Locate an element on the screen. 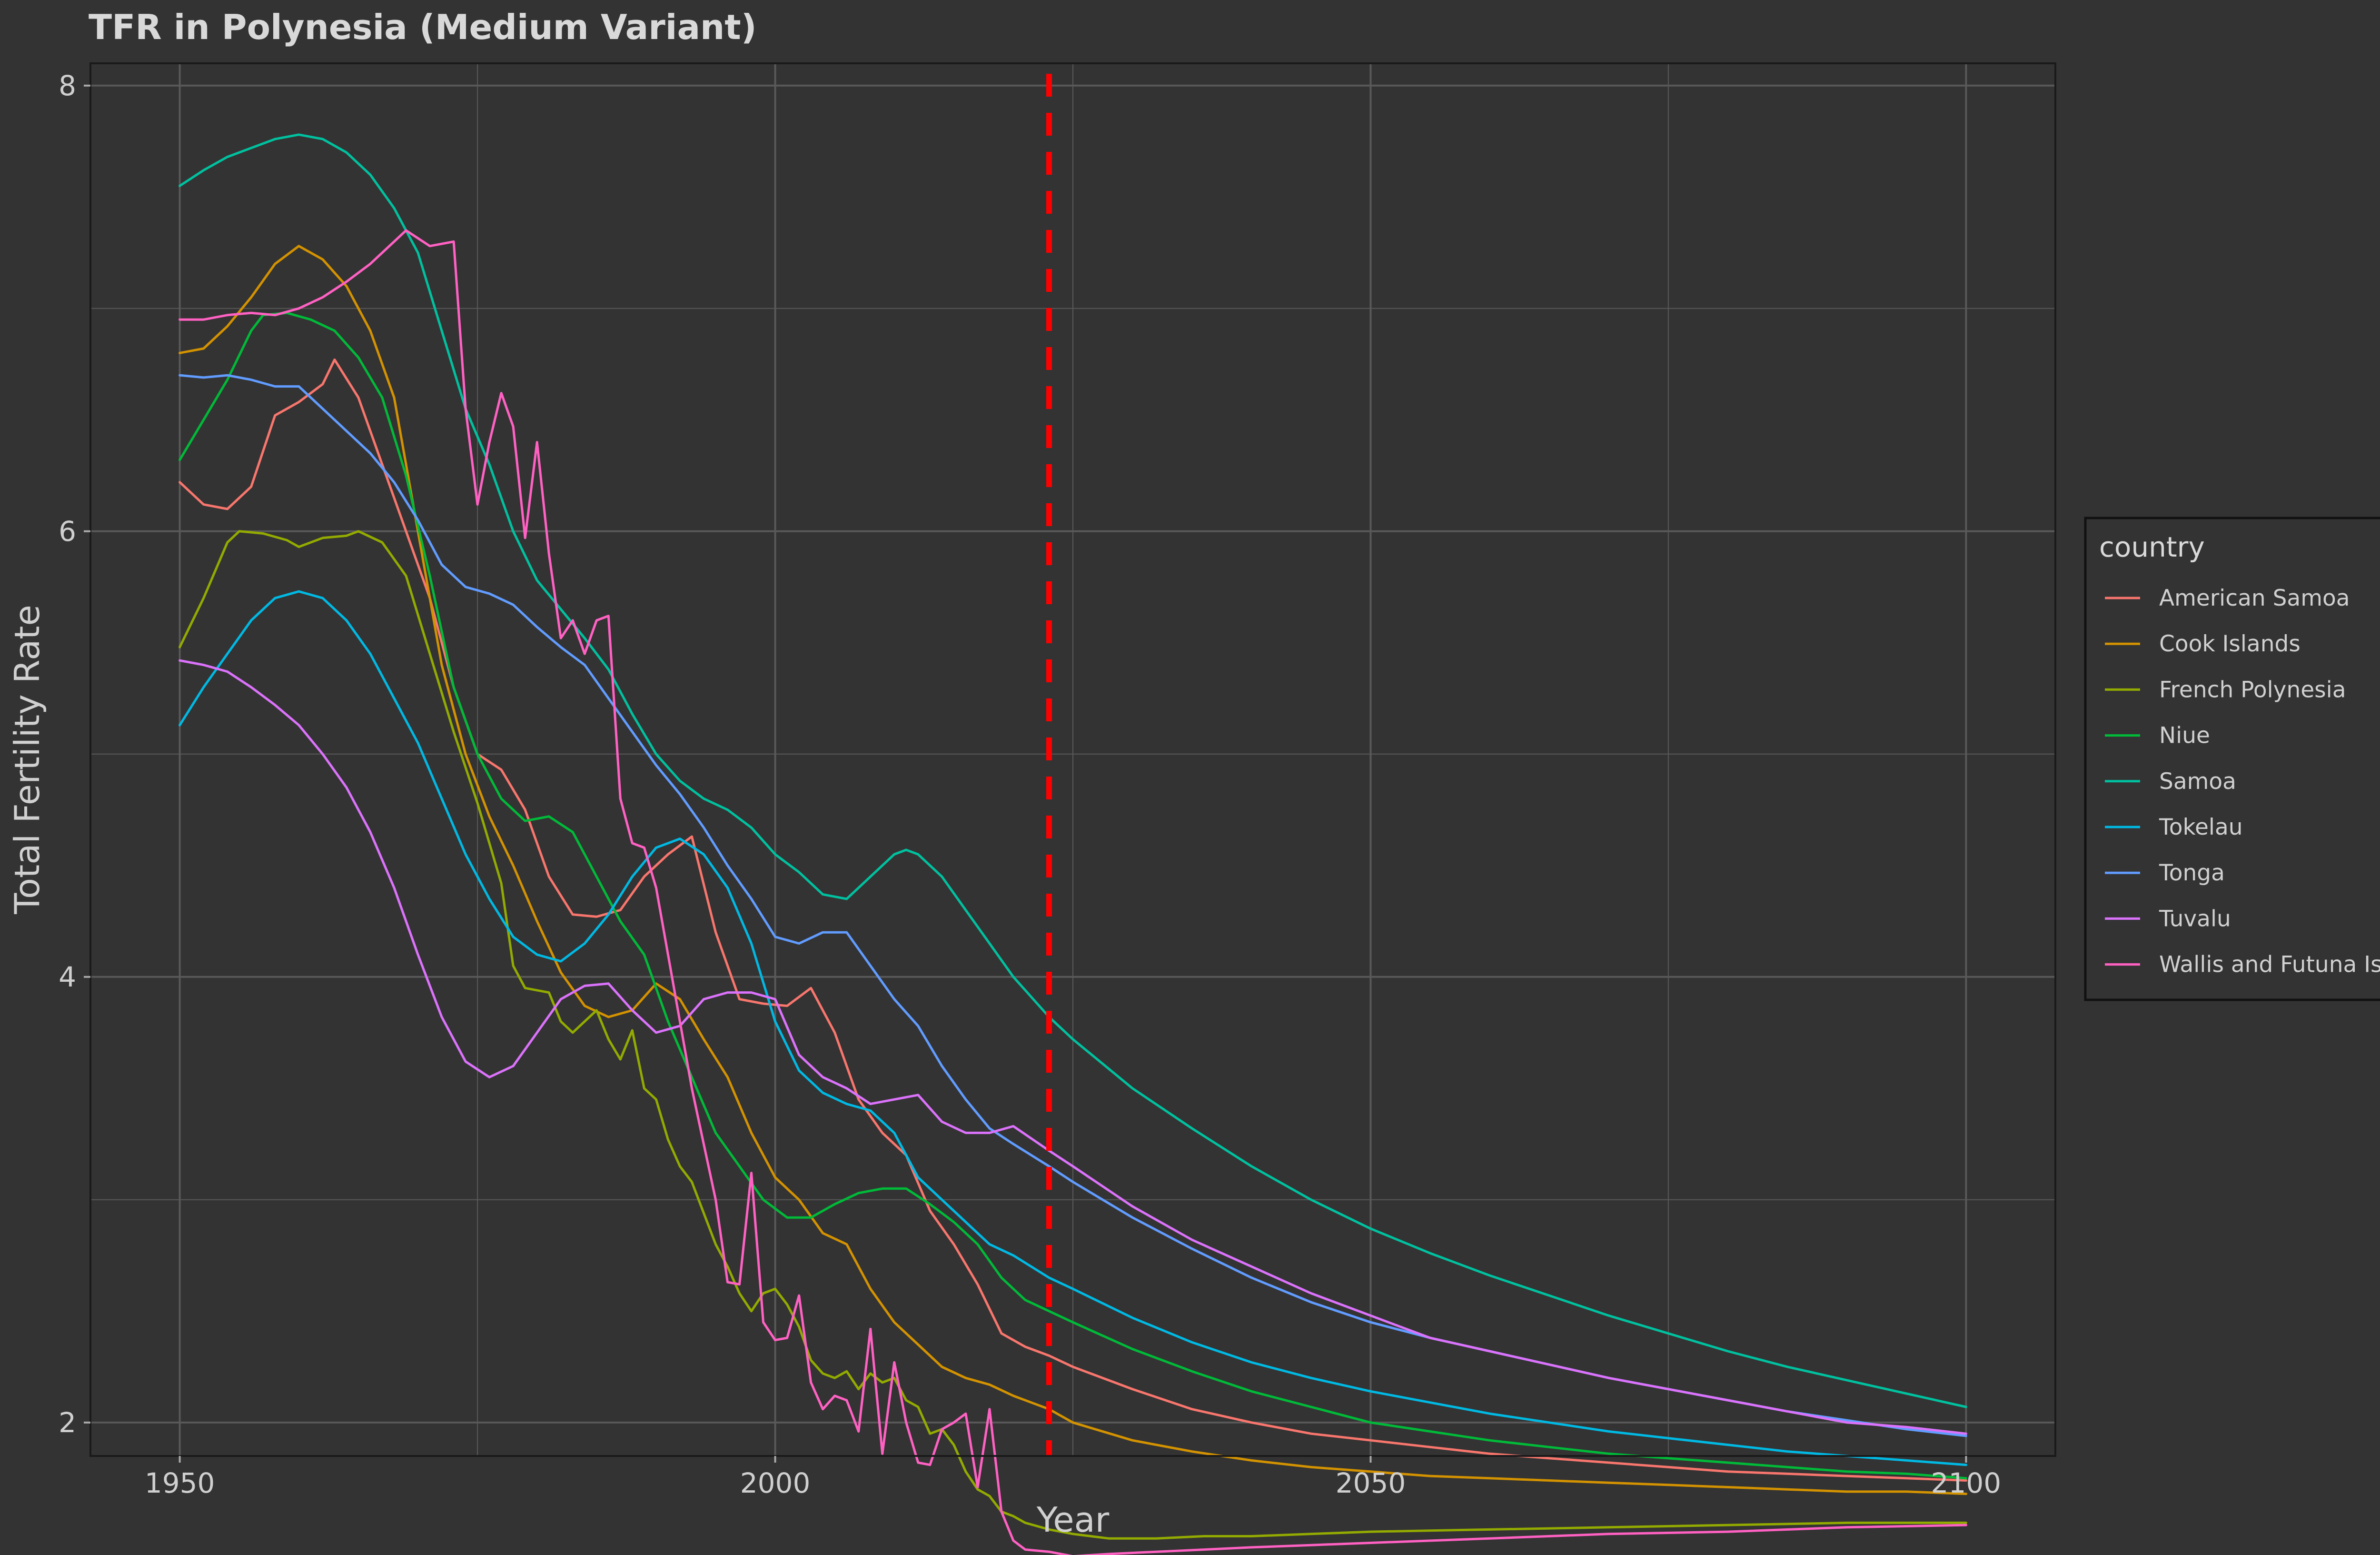 This screenshot has height=1555, width=2380. legend-label: Wallis and Futuna Islands is located at coordinates (2269, 965).